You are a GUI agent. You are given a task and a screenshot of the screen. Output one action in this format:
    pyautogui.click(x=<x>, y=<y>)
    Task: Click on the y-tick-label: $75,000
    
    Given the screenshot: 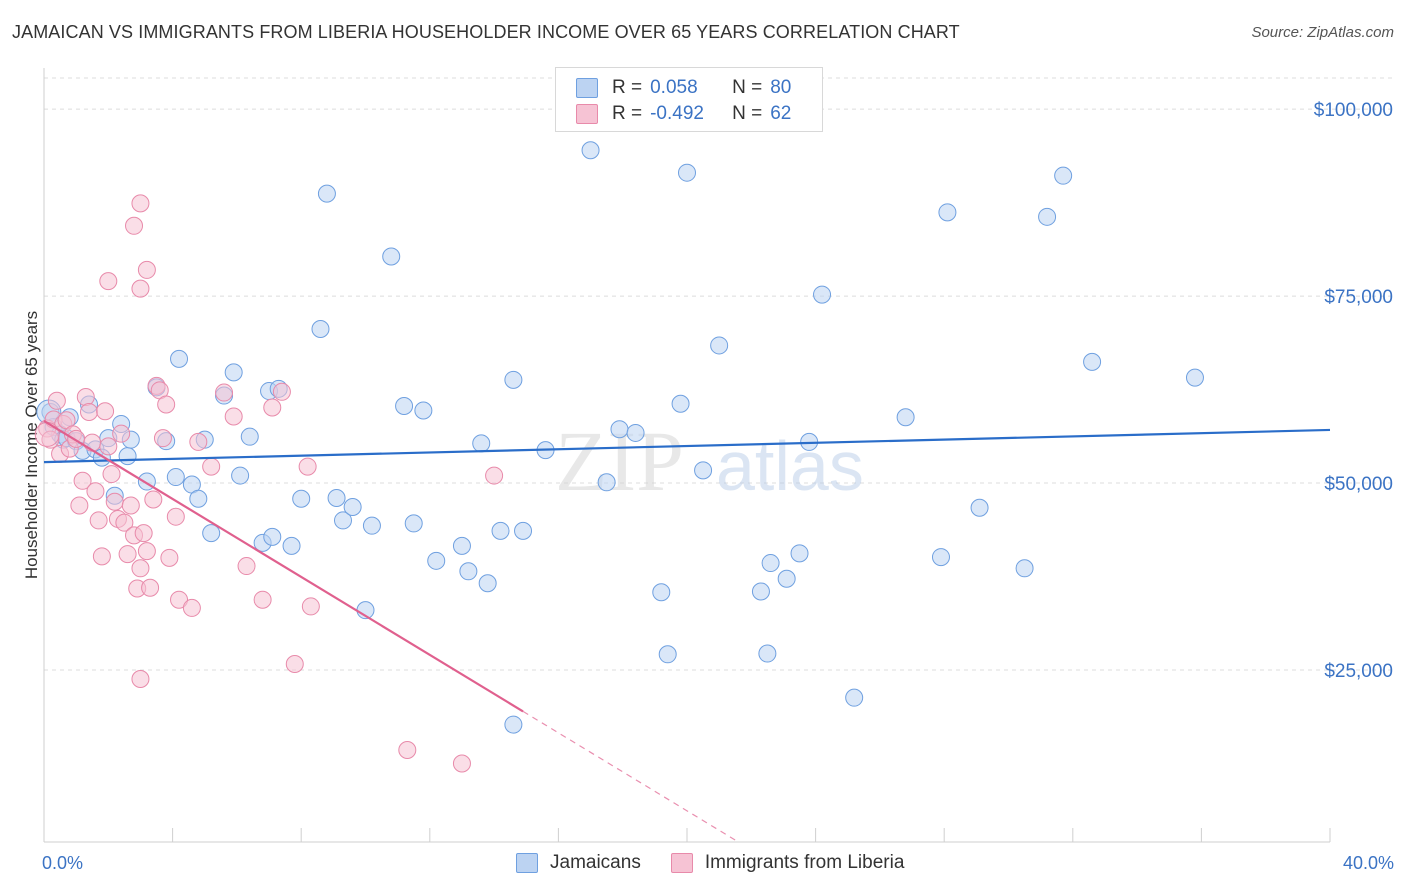 What is the action you would take?
    pyautogui.click(x=1358, y=297)
    